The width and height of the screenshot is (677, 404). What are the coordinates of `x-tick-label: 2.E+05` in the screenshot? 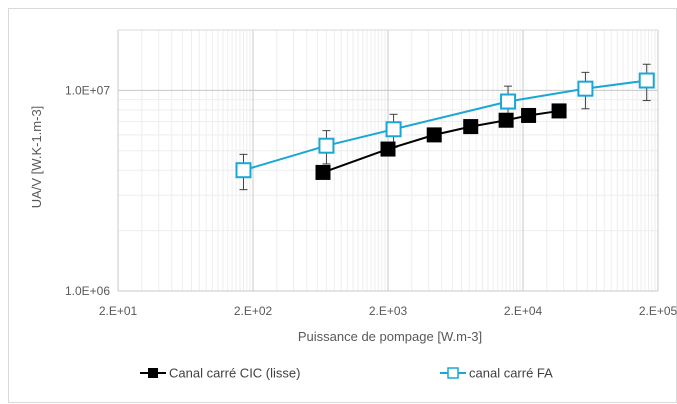 It's located at (658, 311).